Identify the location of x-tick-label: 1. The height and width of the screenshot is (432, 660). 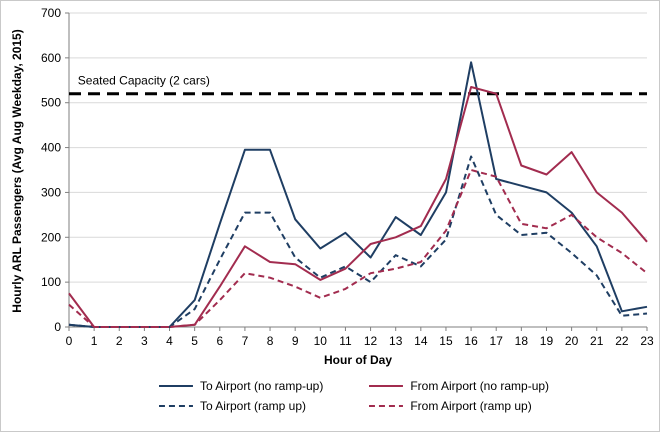
(94, 341).